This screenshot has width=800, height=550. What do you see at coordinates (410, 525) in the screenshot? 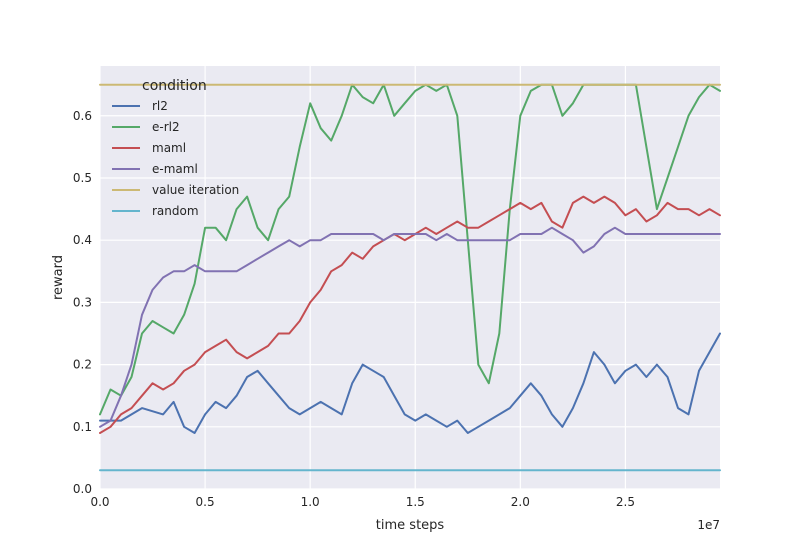
I see `x-axis-label: time steps` at bounding box center [410, 525].